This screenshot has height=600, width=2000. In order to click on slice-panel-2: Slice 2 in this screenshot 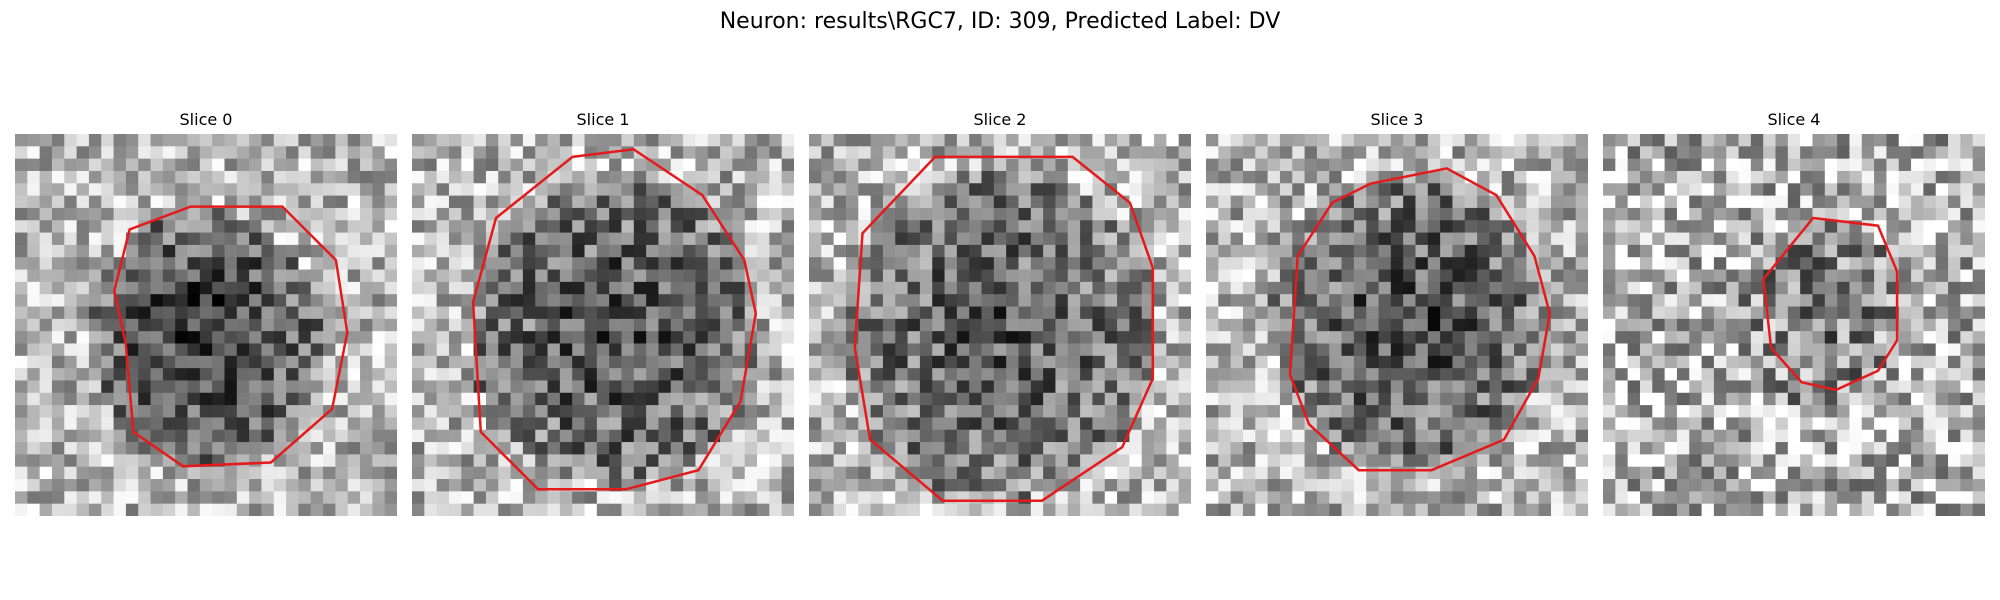, I will do `click(1000, 313)`.